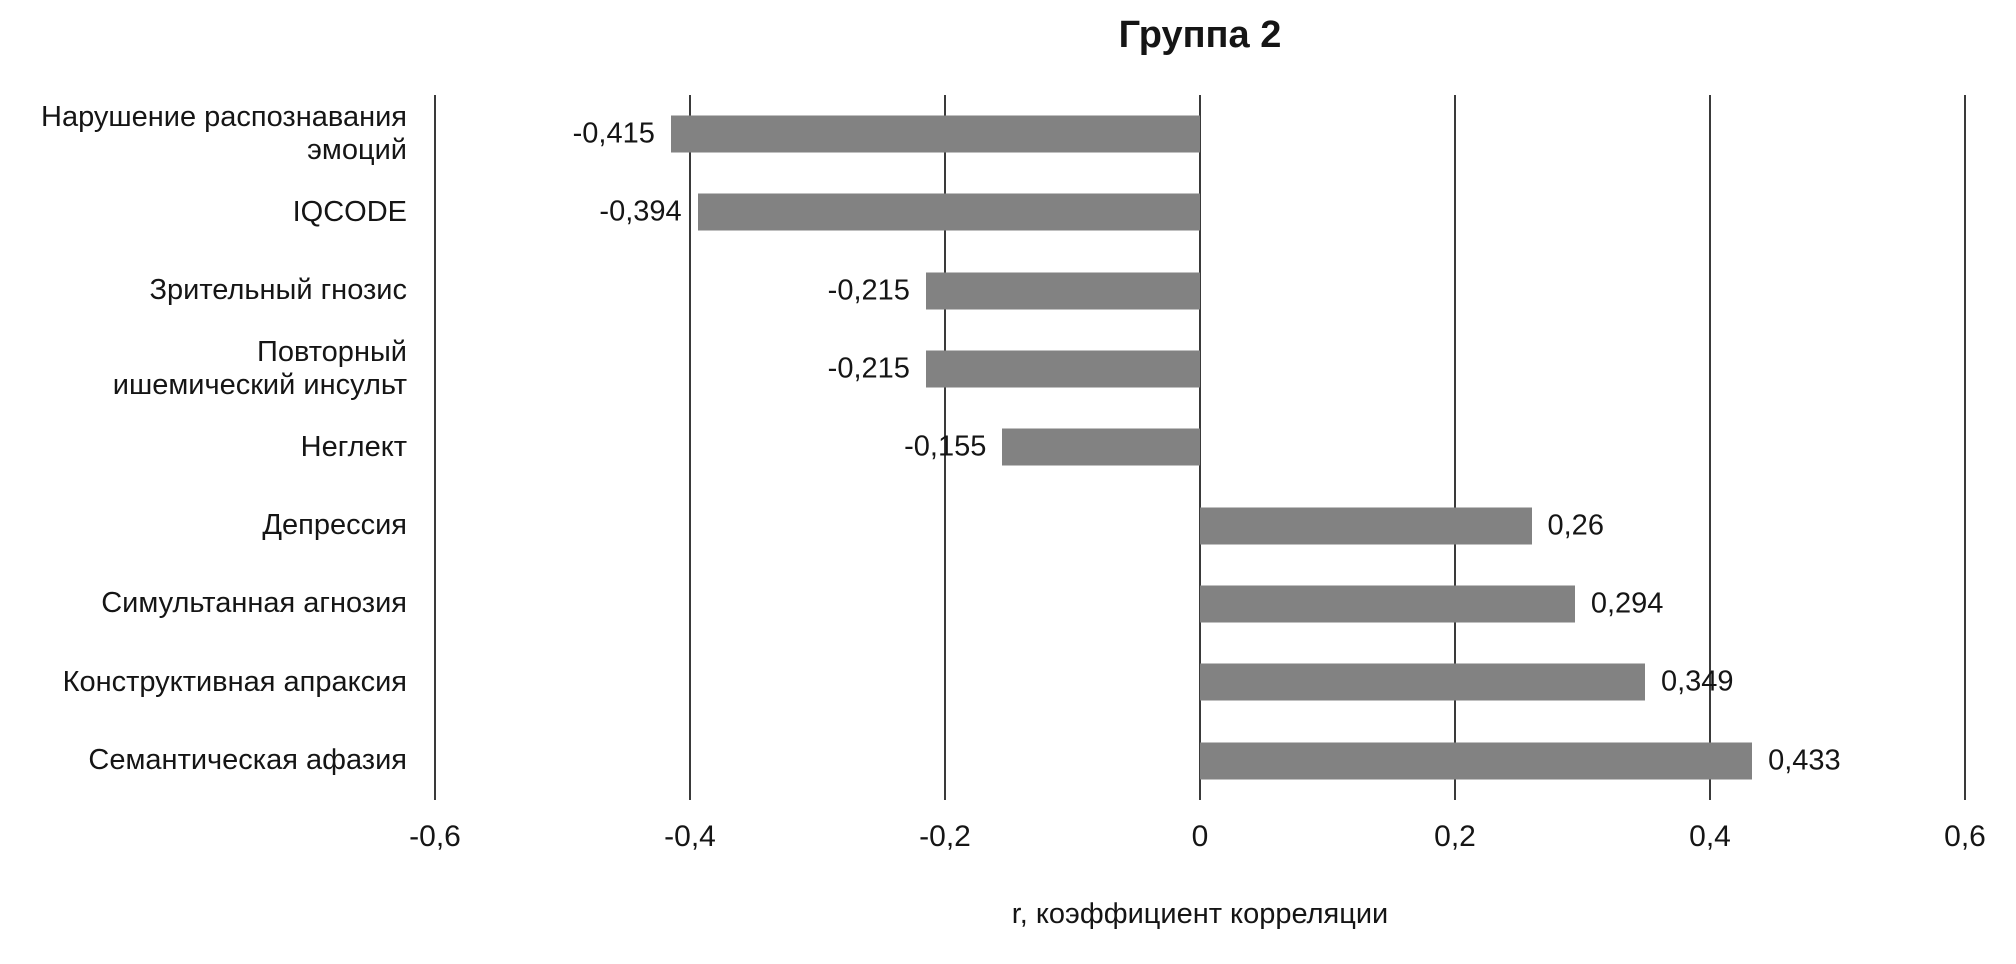 The width and height of the screenshot is (2016, 964). What do you see at coordinates (1200, 836) in the screenshot?
I see `x-tick-label: 0` at bounding box center [1200, 836].